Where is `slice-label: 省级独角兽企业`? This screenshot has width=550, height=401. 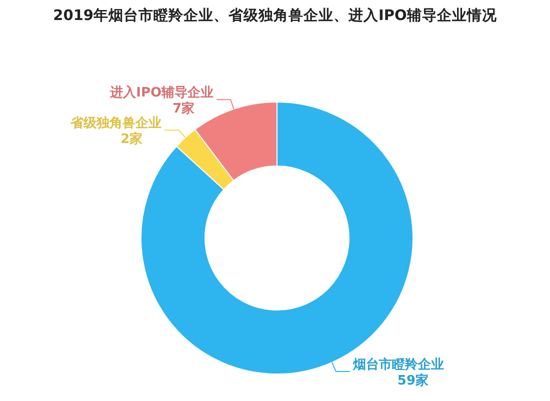
slice-label: 省级独角兽企业 is located at coordinates (116, 124).